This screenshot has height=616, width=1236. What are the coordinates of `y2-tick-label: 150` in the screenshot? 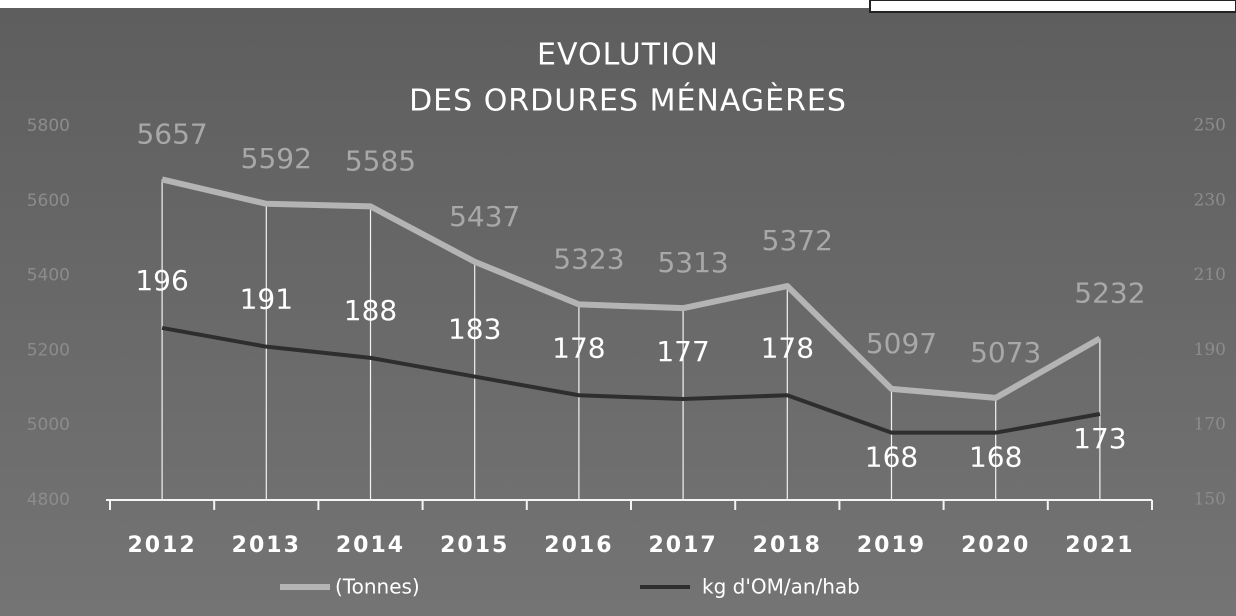 It's located at (1210, 500).